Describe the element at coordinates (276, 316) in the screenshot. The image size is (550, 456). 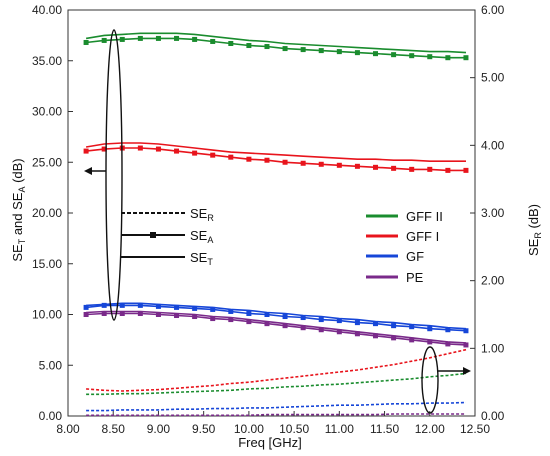
I see `series-line-gf-se-t` at that location.